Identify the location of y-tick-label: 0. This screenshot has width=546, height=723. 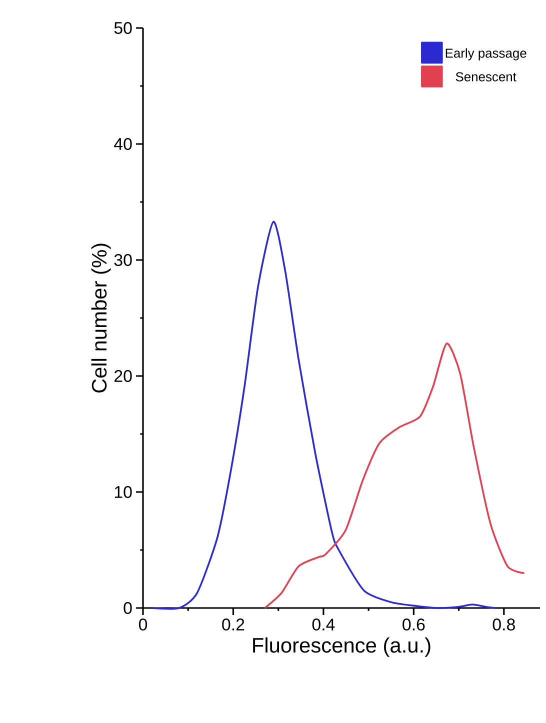
(128, 608).